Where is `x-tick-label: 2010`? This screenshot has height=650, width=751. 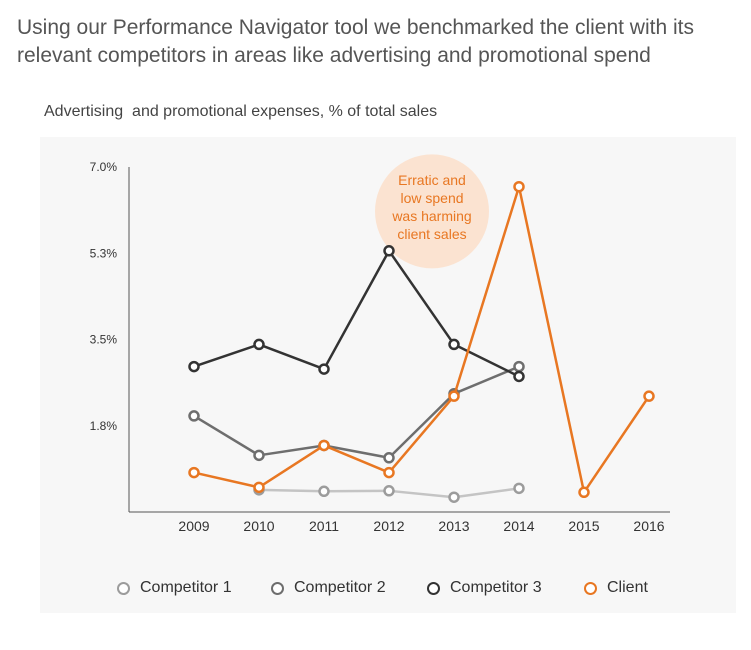 x-tick-label: 2010 is located at coordinates (258, 526).